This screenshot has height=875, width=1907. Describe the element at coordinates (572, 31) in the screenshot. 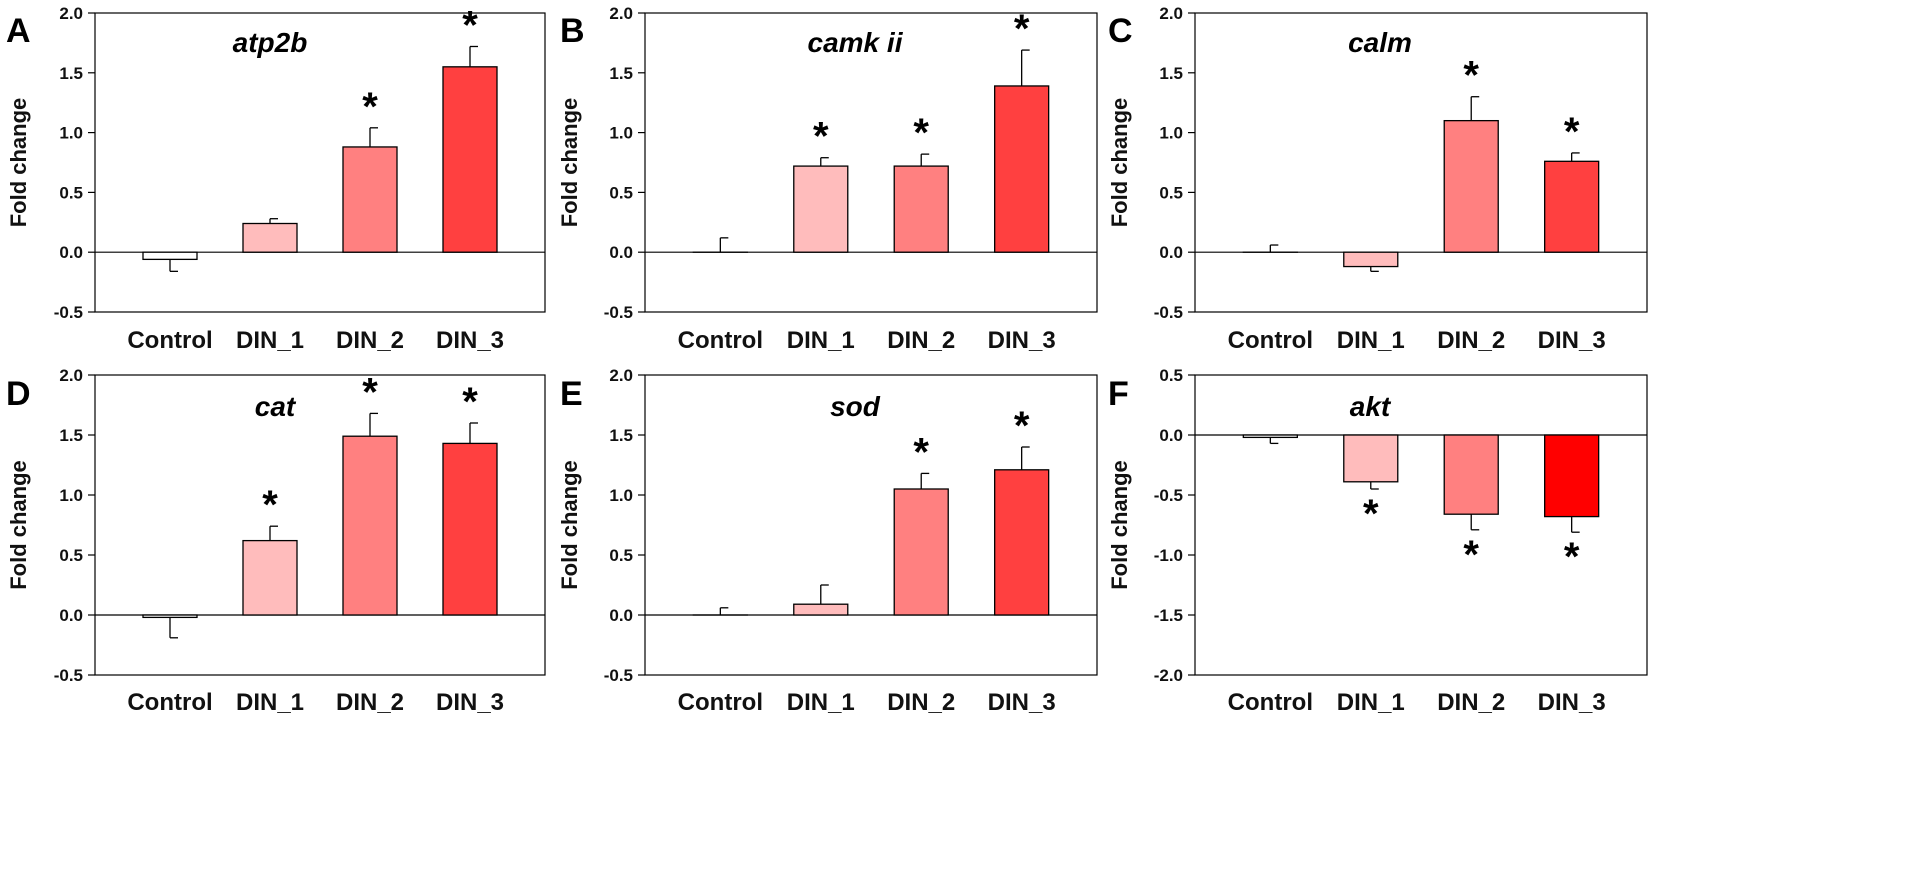

I see `panel-letter: B` at that location.